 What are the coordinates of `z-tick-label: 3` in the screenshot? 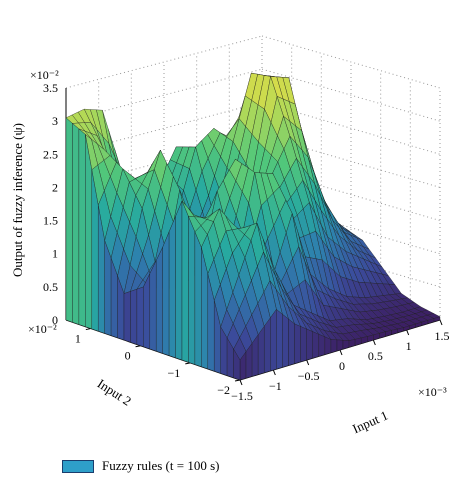 It's located at (55, 121).